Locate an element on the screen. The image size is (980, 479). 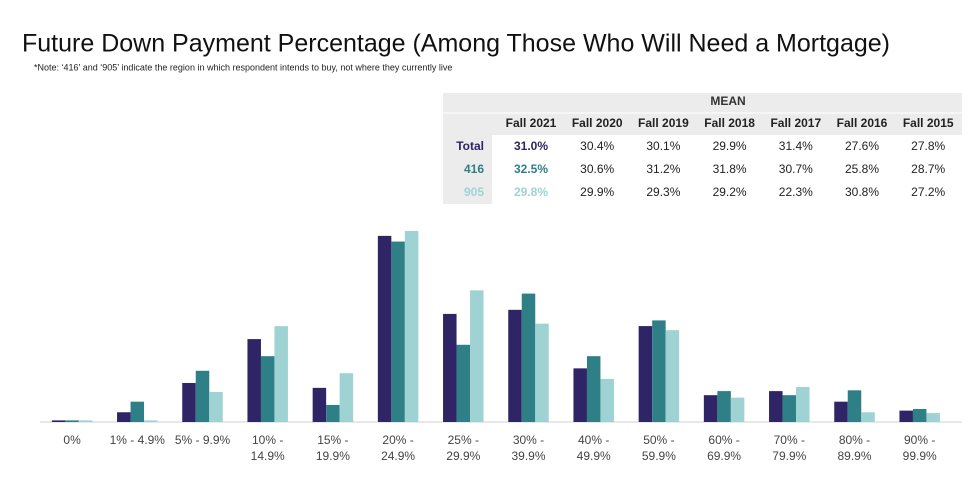
table-cell: 27.2% is located at coordinates (928, 192).